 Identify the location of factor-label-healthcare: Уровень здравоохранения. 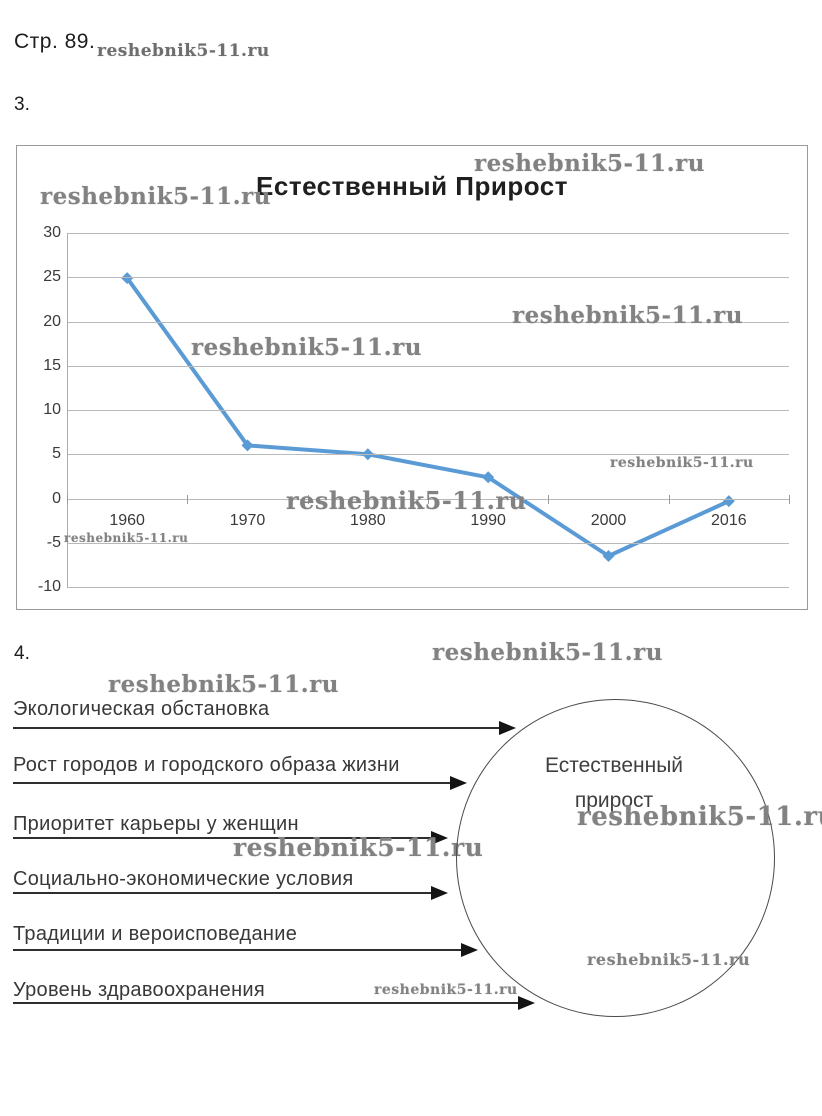
(139, 990).